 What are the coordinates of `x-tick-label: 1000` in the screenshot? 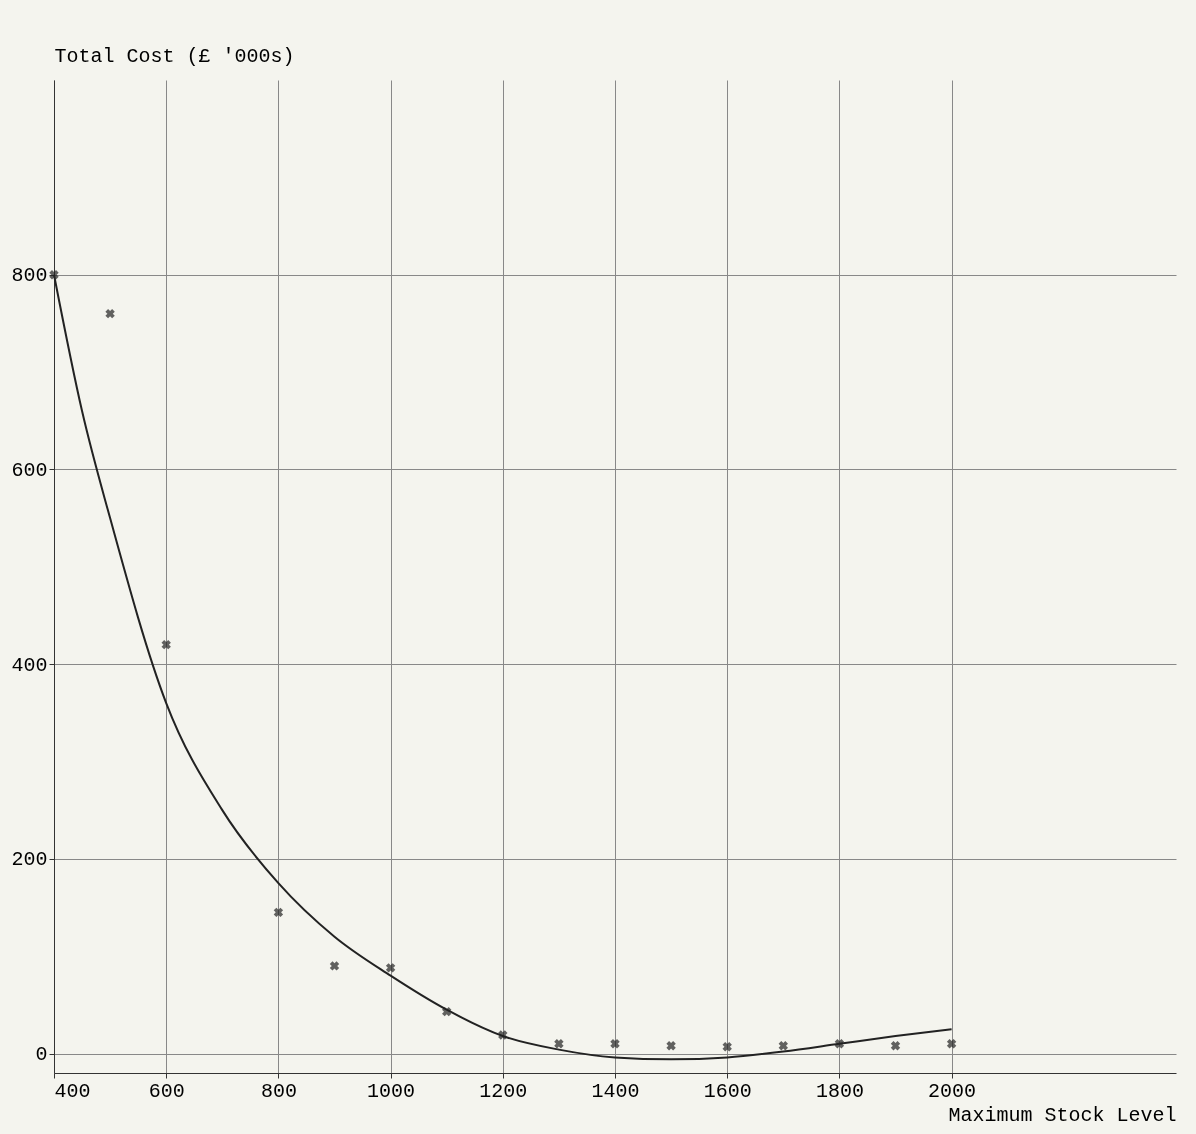 It's located at (391, 1091).